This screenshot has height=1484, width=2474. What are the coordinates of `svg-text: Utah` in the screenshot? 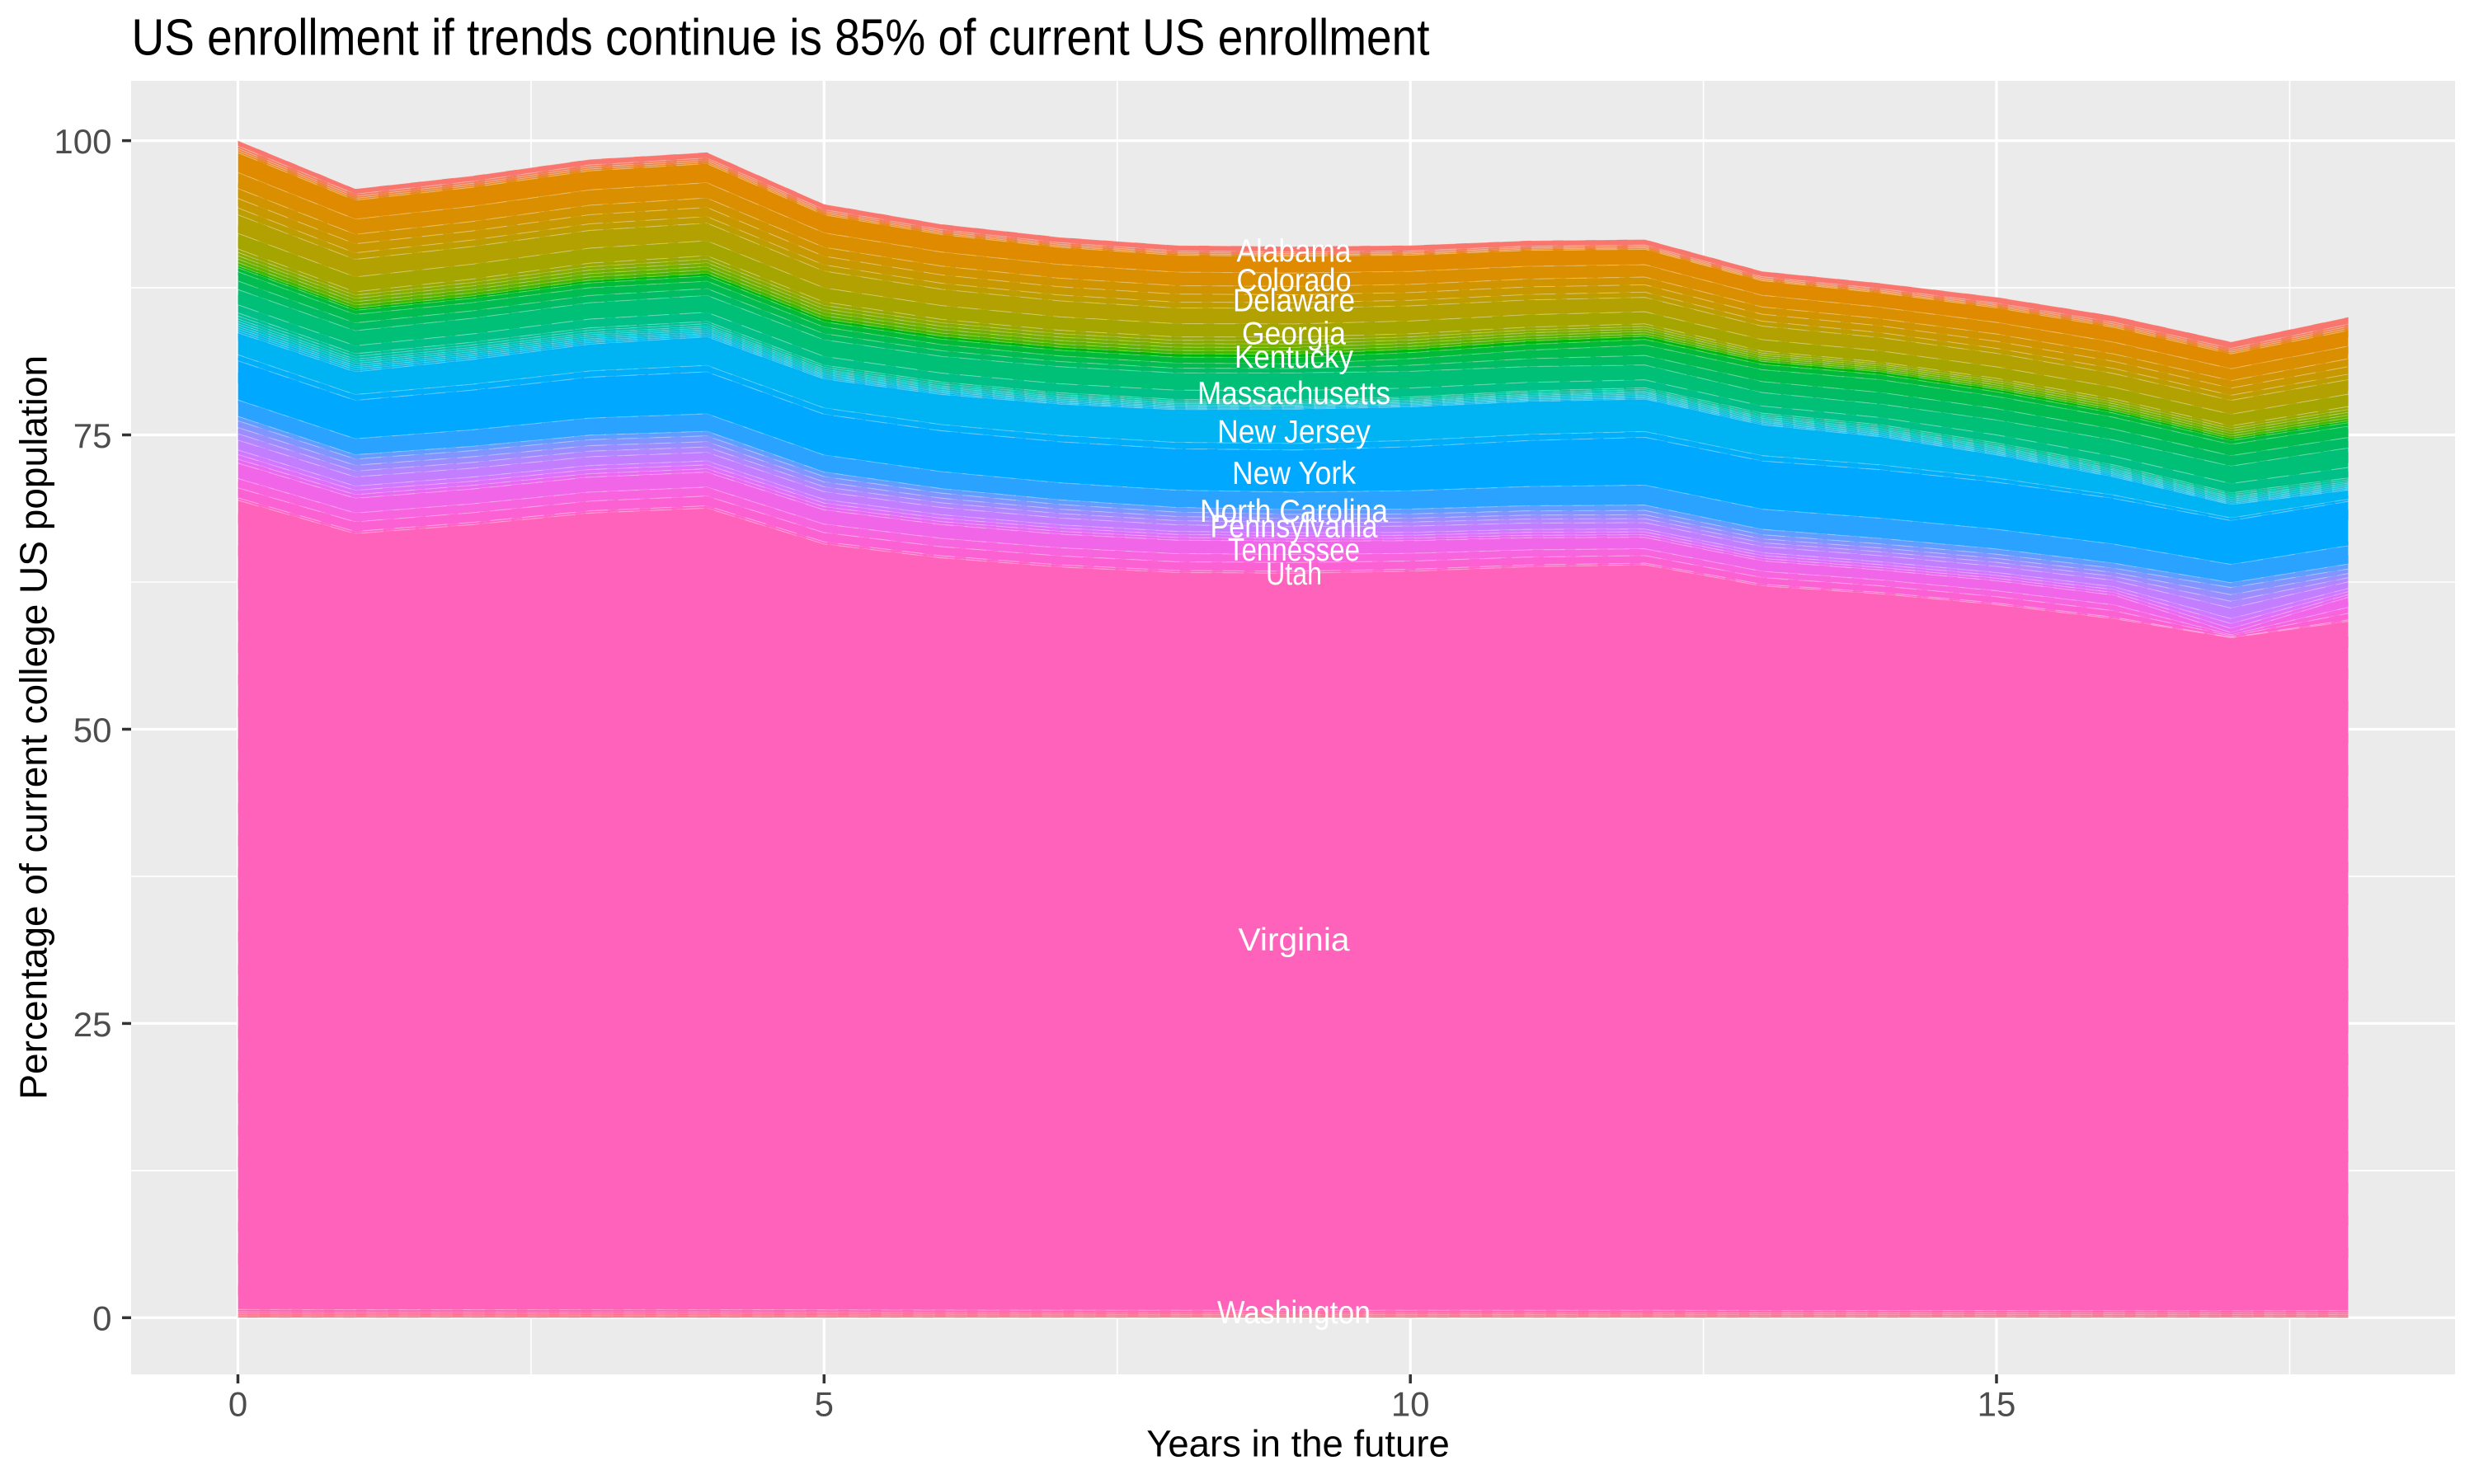 It's located at (1294, 574).